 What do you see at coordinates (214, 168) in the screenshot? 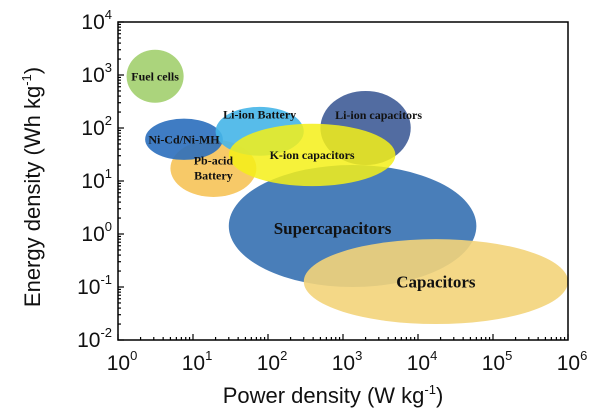
I see `region-label-pb-acid-battery: Pb-acid Battery` at bounding box center [214, 168].